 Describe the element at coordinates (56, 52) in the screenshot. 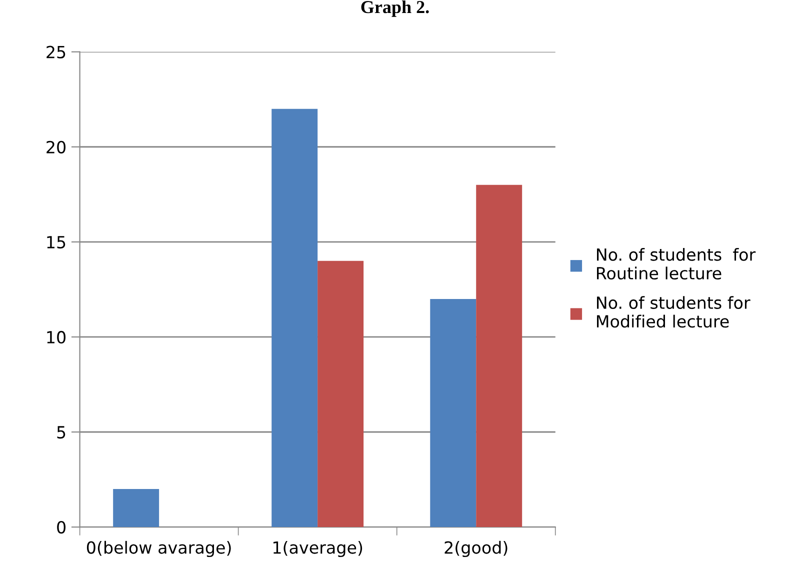

I see `y-tick-label: 25` at that location.